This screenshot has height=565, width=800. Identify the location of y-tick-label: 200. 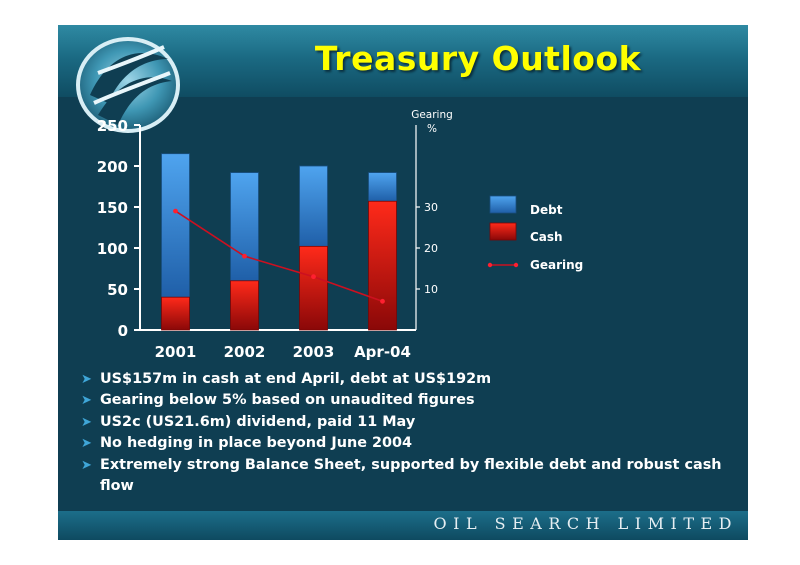
(112, 167).